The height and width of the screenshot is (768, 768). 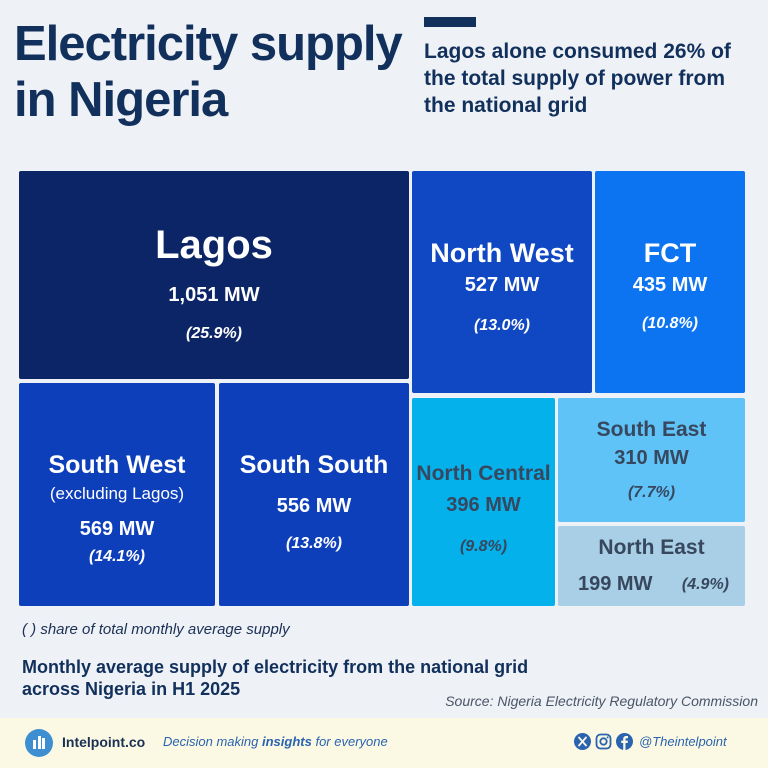 I want to click on tile-share: (9.8%), so click(x=483, y=546).